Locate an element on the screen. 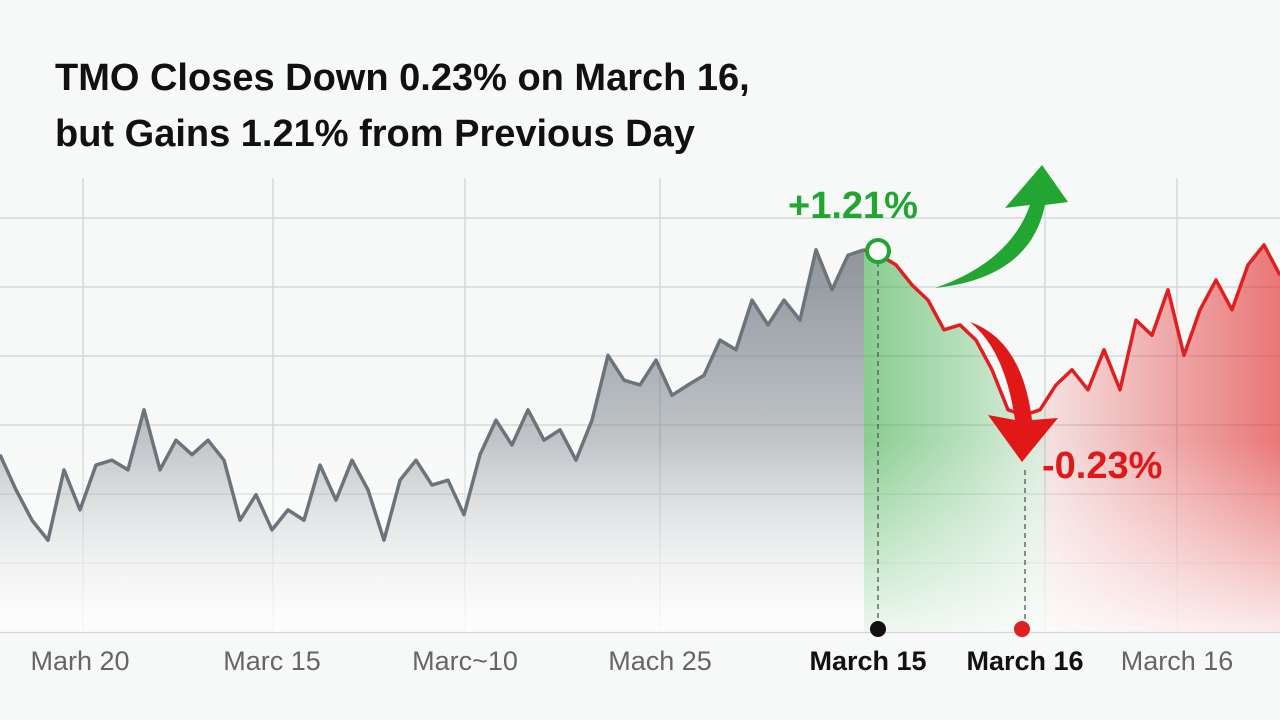  chart-title: but Gains 1.21% from Previous Day is located at coordinates (375, 134).